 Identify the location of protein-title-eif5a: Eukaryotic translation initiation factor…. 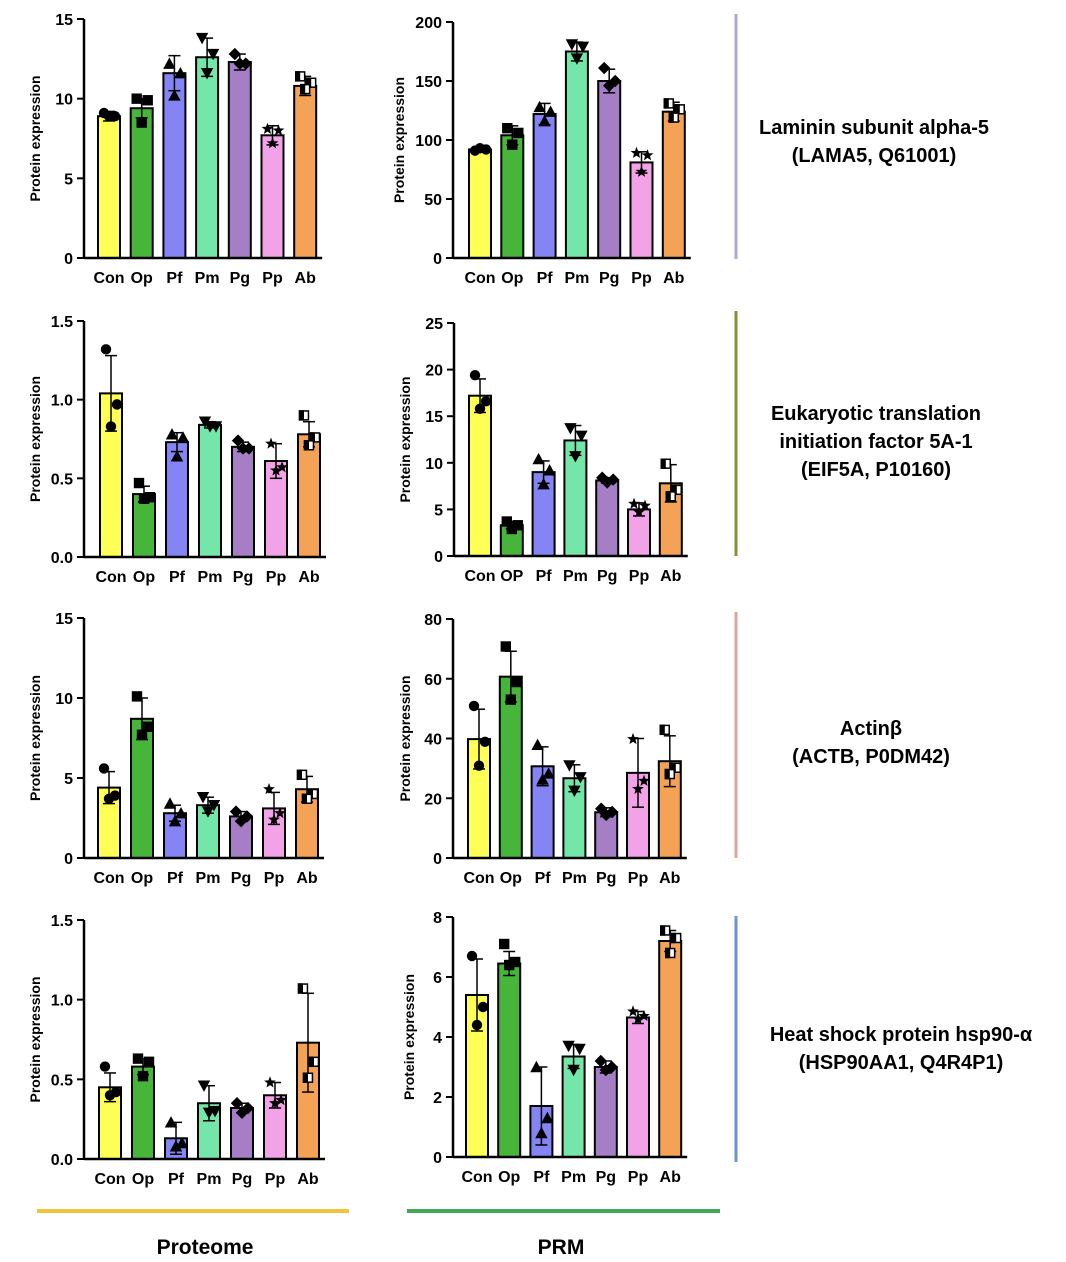
(876, 442).